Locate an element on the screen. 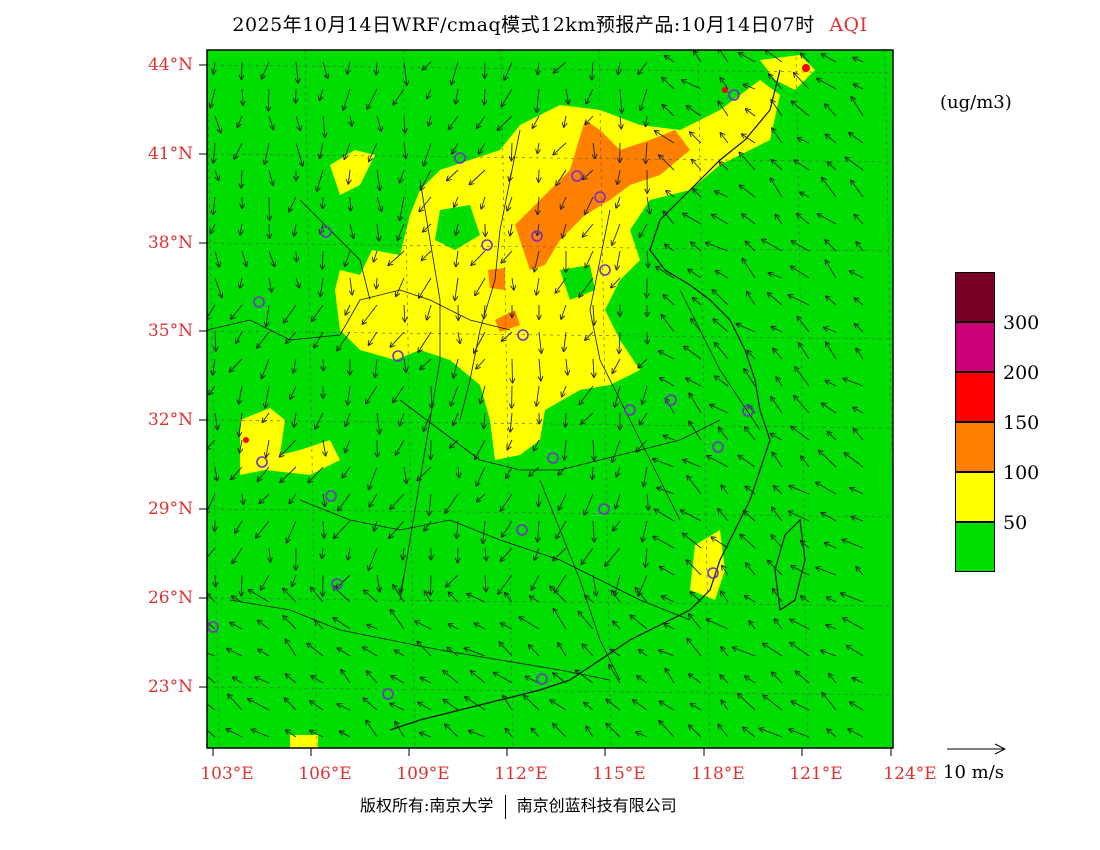 Image resolution: width=1100 pixels, height=850 pixels. latitude-gridline is located at coordinates (550, 424).